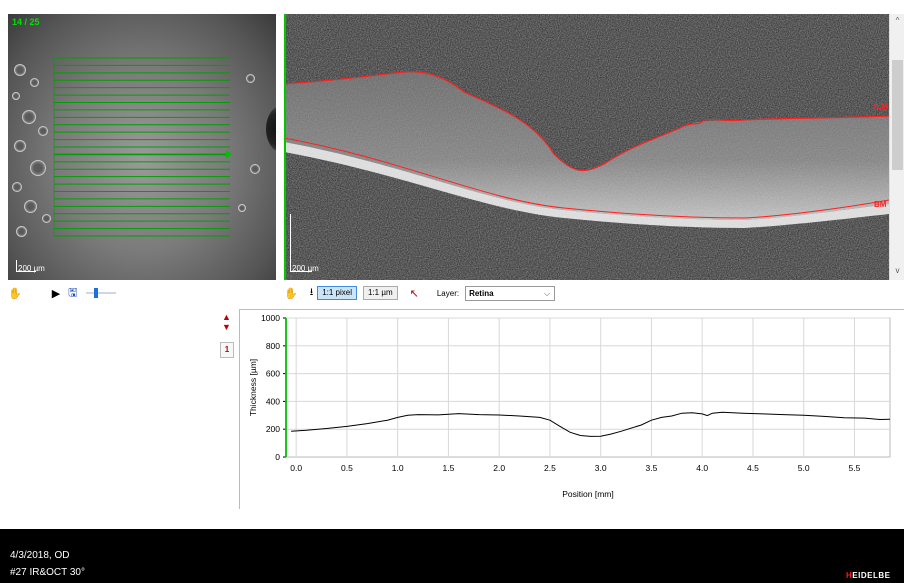 The image size is (904, 583). Describe the element at coordinates (702, 468) in the screenshot. I see `x-tick-label: 4.0` at that location.